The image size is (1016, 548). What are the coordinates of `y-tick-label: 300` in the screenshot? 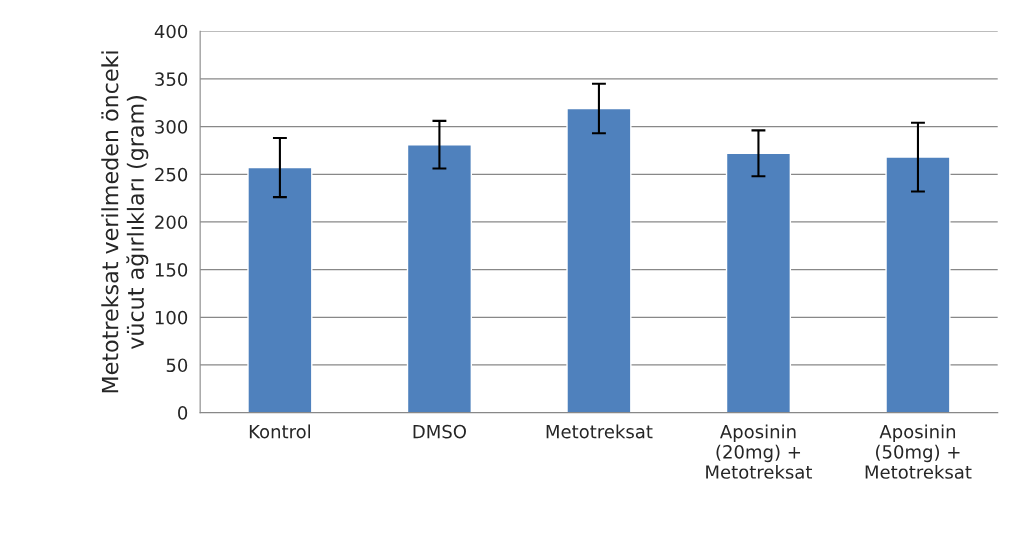 It's located at (171, 127).